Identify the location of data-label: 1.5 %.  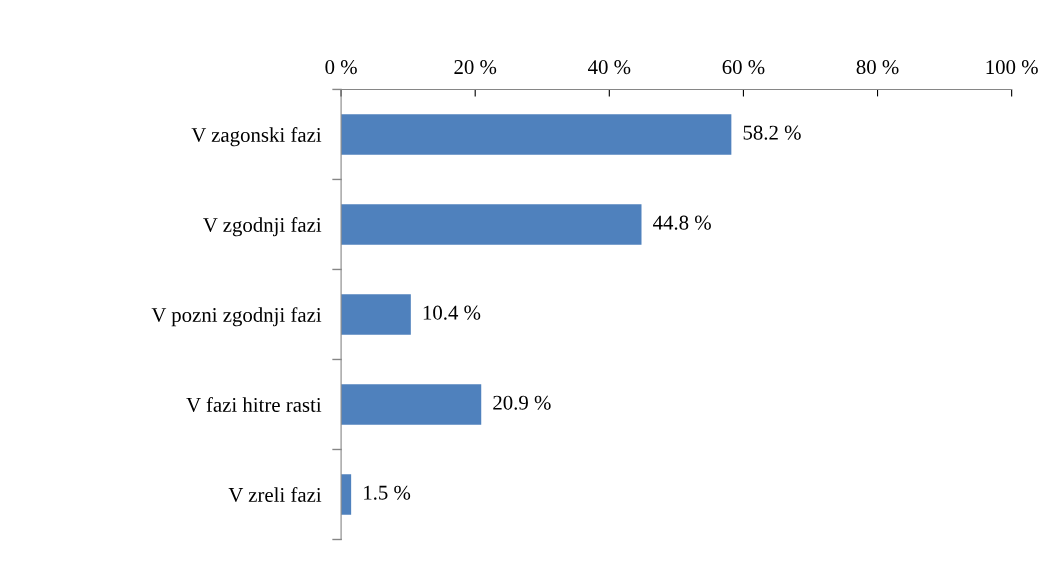
(387, 492).